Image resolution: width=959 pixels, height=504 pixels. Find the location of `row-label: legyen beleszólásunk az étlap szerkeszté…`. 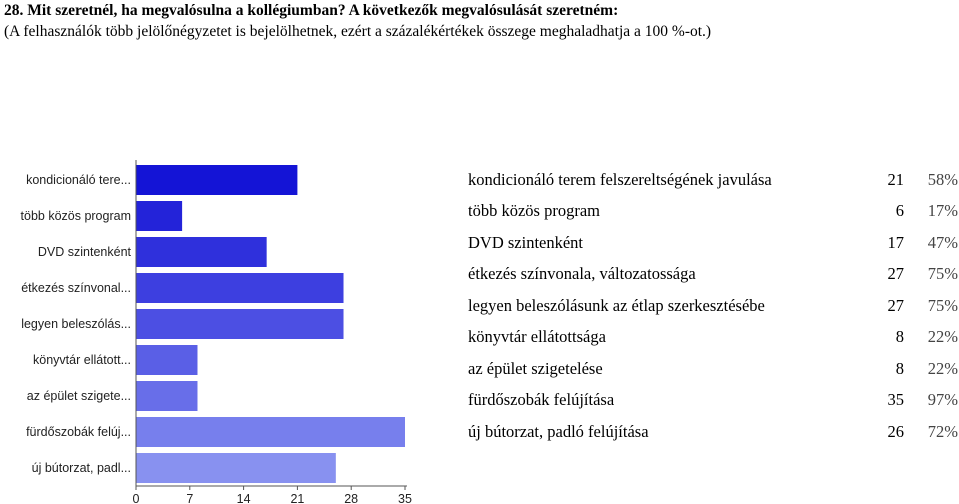

row-label: legyen beleszólásunk az étlap szerkeszté… is located at coordinates (616, 305).